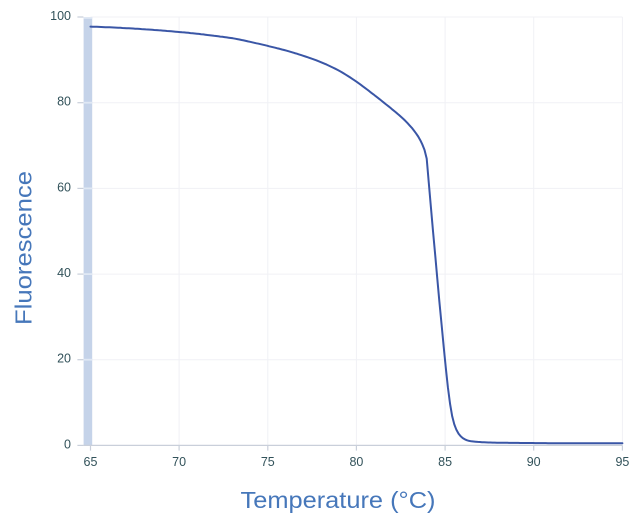  Describe the element at coordinates (445, 462) in the screenshot. I see `svg-text: 85` at that location.